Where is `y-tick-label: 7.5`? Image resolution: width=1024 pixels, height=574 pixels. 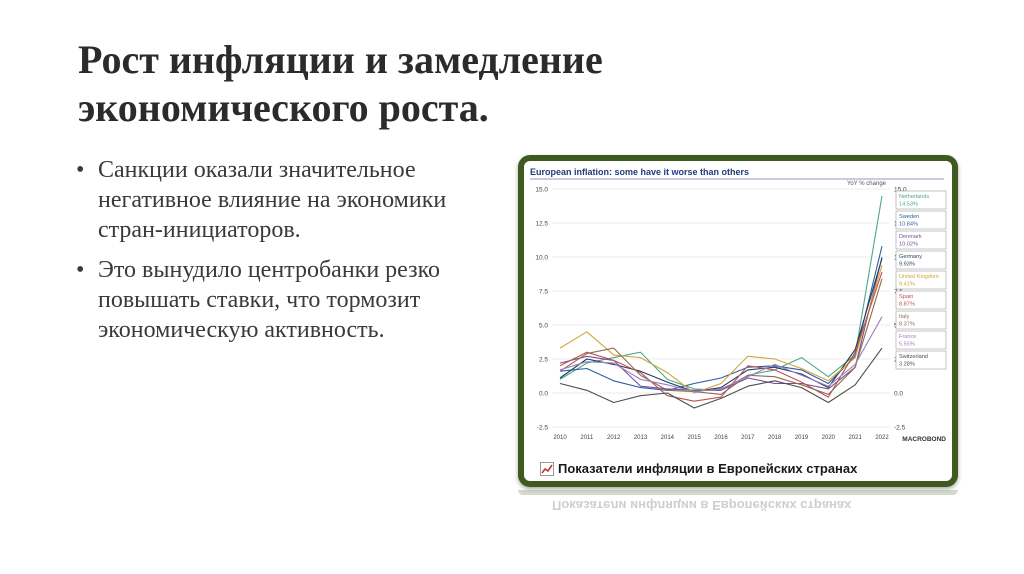 y-tick-label: 7.5 is located at coordinates (543, 292).